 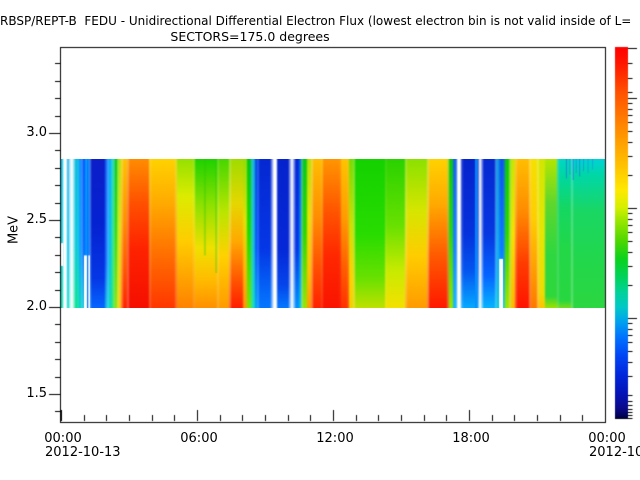 What do you see at coordinates (199, 438) in the screenshot?
I see `x-tick-label: 06:00` at bounding box center [199, 438].